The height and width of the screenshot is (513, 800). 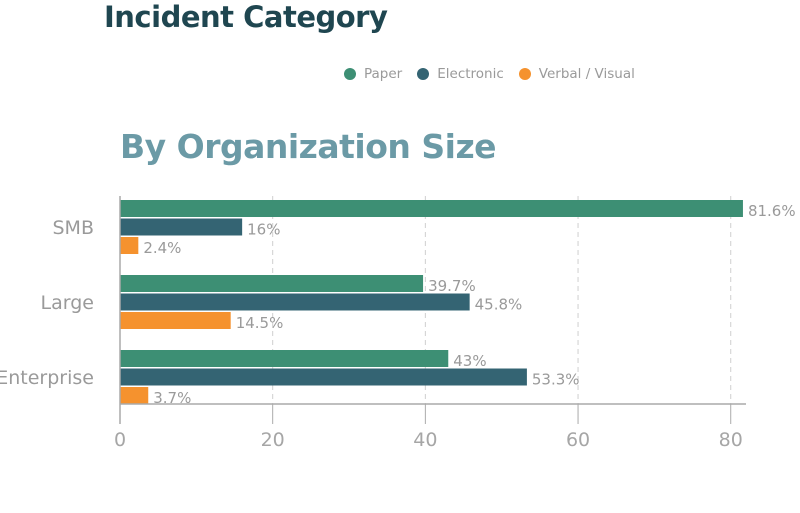 I want to click on bar-smb-verbal-visual, so click(x=129, y=245).